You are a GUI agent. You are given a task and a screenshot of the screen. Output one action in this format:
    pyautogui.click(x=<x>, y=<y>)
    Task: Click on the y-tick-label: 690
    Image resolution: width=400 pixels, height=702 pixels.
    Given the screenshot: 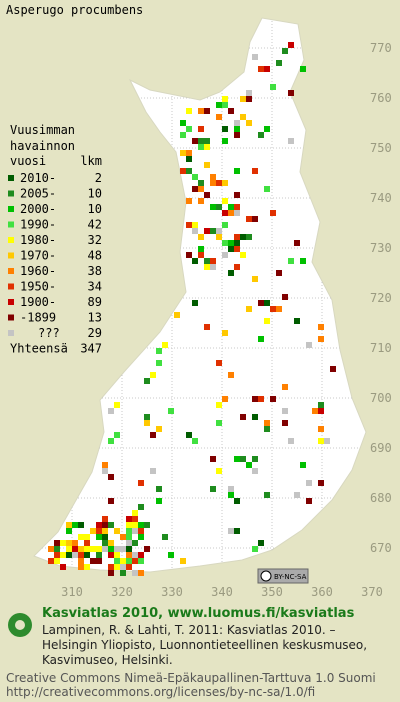 What is the action you would take?
    pyautogui.click(x=381, y=448)
    